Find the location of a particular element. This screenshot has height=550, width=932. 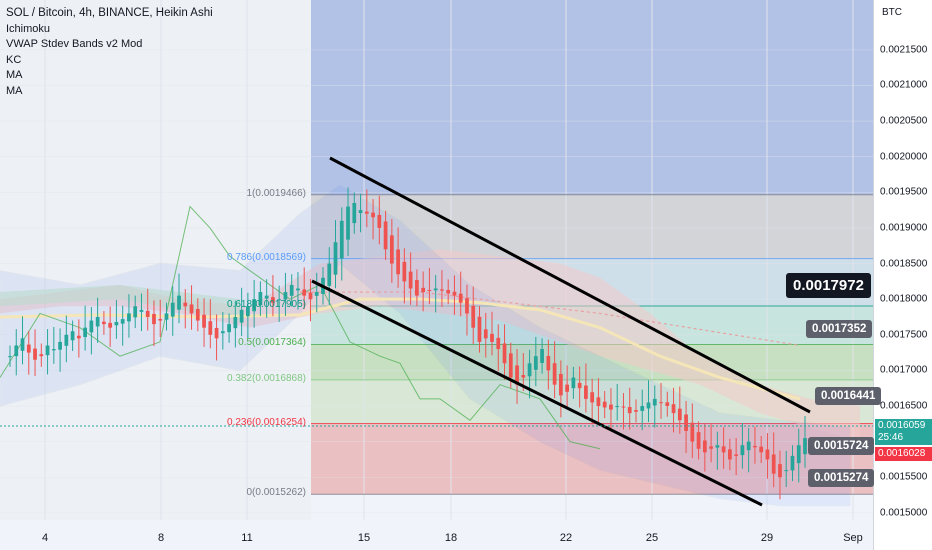

y-tick-label: 0.0018000 is located at coordinates (904, 299).